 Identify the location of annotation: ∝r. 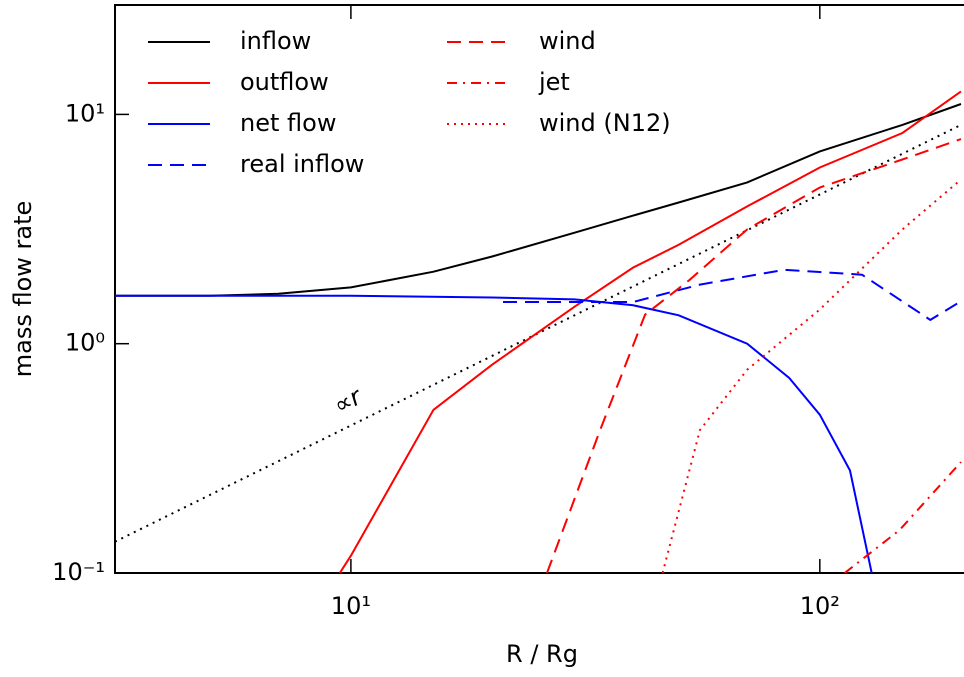
(348, 400).